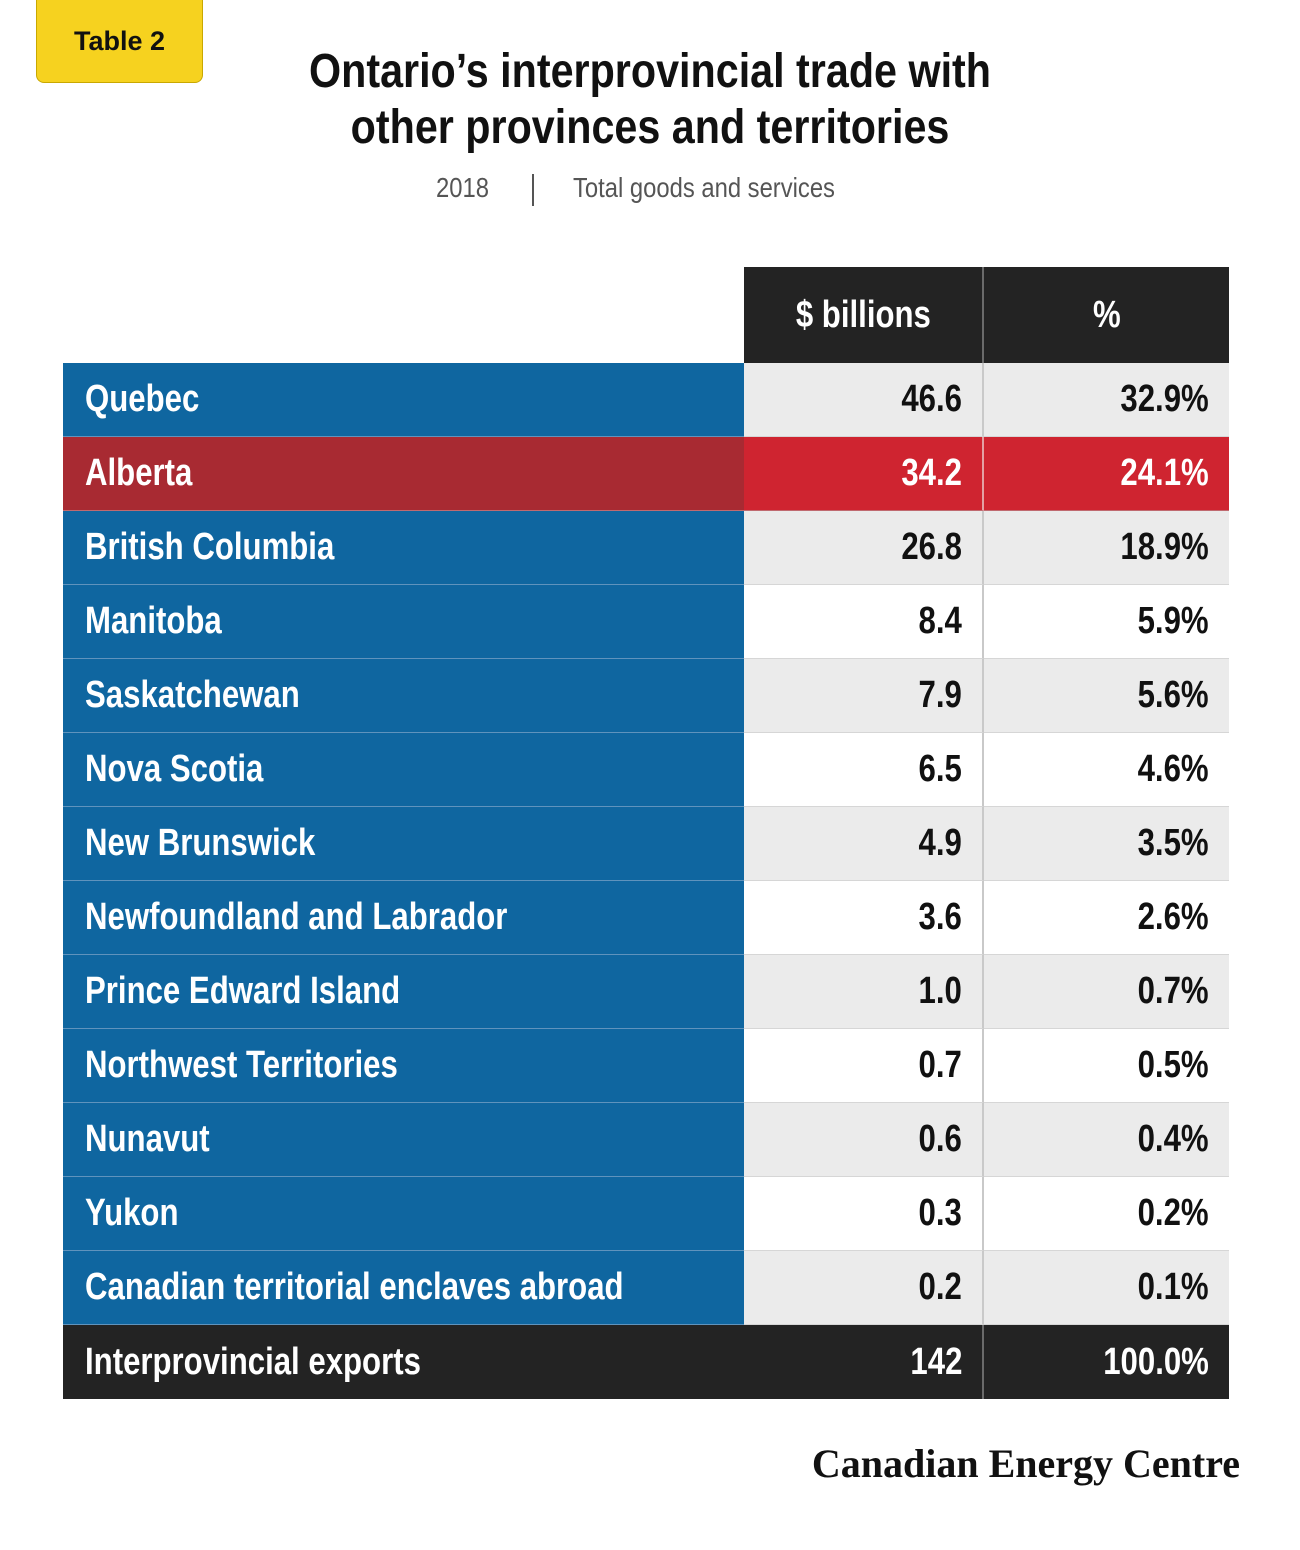 The width and height of the screenshot is (1300, 1550). I want to click on cell-percent: 0.5%, so click(1106, 1066).